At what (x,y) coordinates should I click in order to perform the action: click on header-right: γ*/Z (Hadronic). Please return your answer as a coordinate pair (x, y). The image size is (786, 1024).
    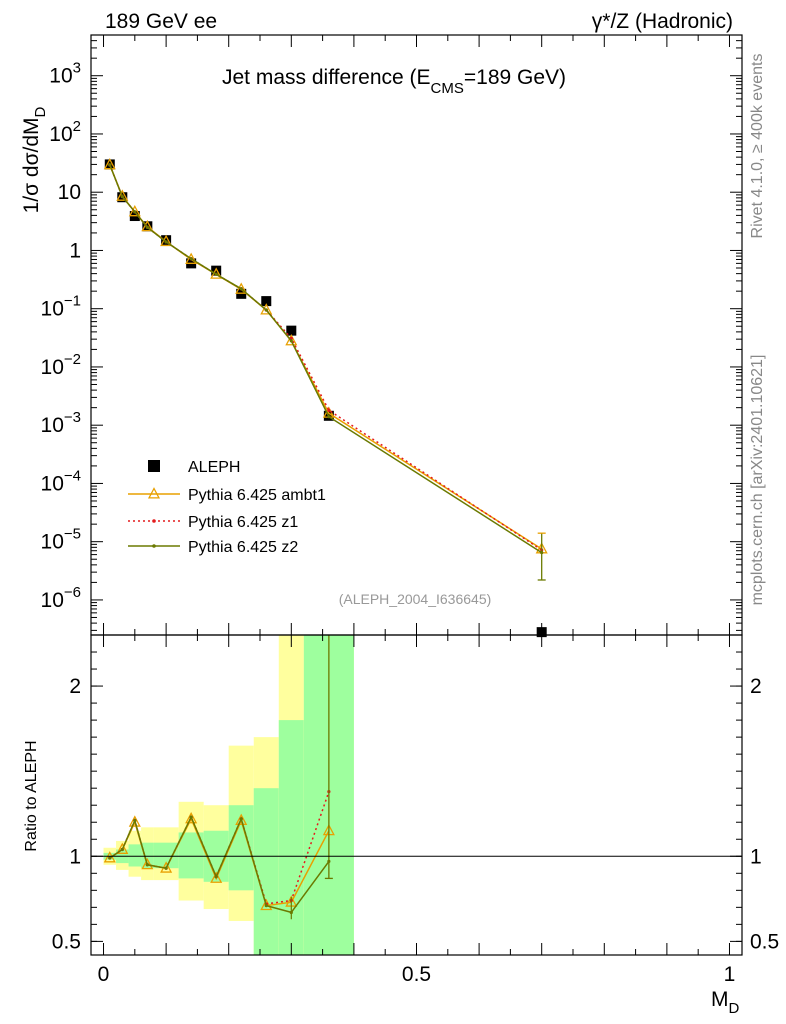
    Looking at the image, I should click on (662, 21).